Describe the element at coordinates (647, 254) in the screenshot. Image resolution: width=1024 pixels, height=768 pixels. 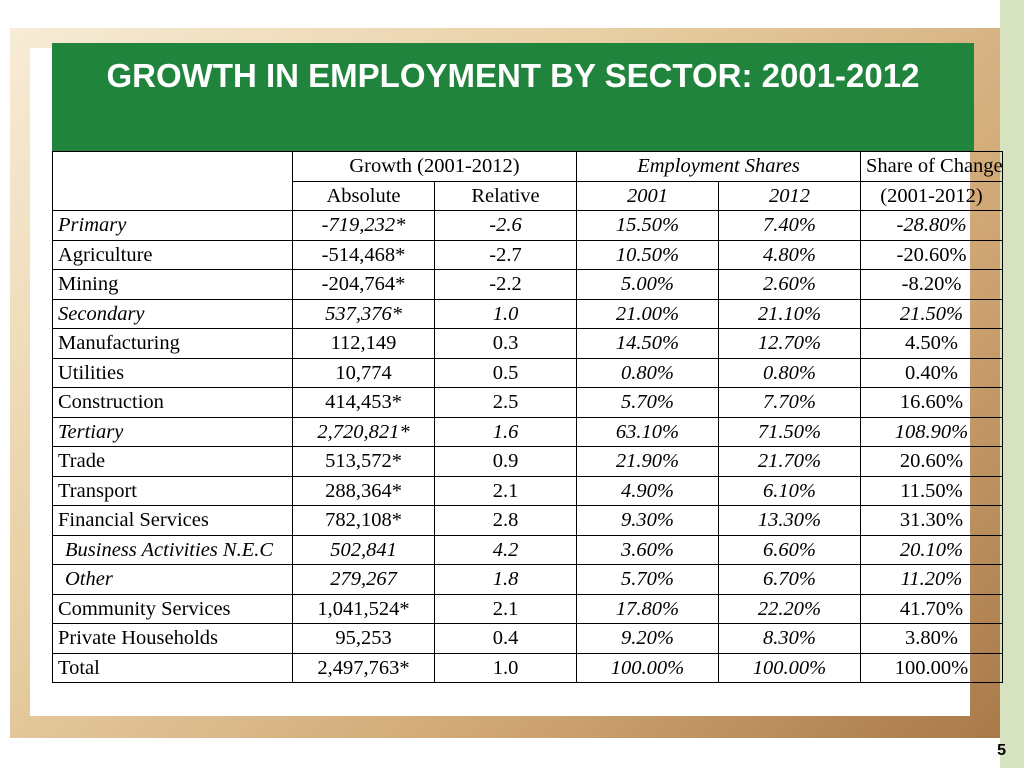
I see `share-2001-cell: 10.50%` at that location.